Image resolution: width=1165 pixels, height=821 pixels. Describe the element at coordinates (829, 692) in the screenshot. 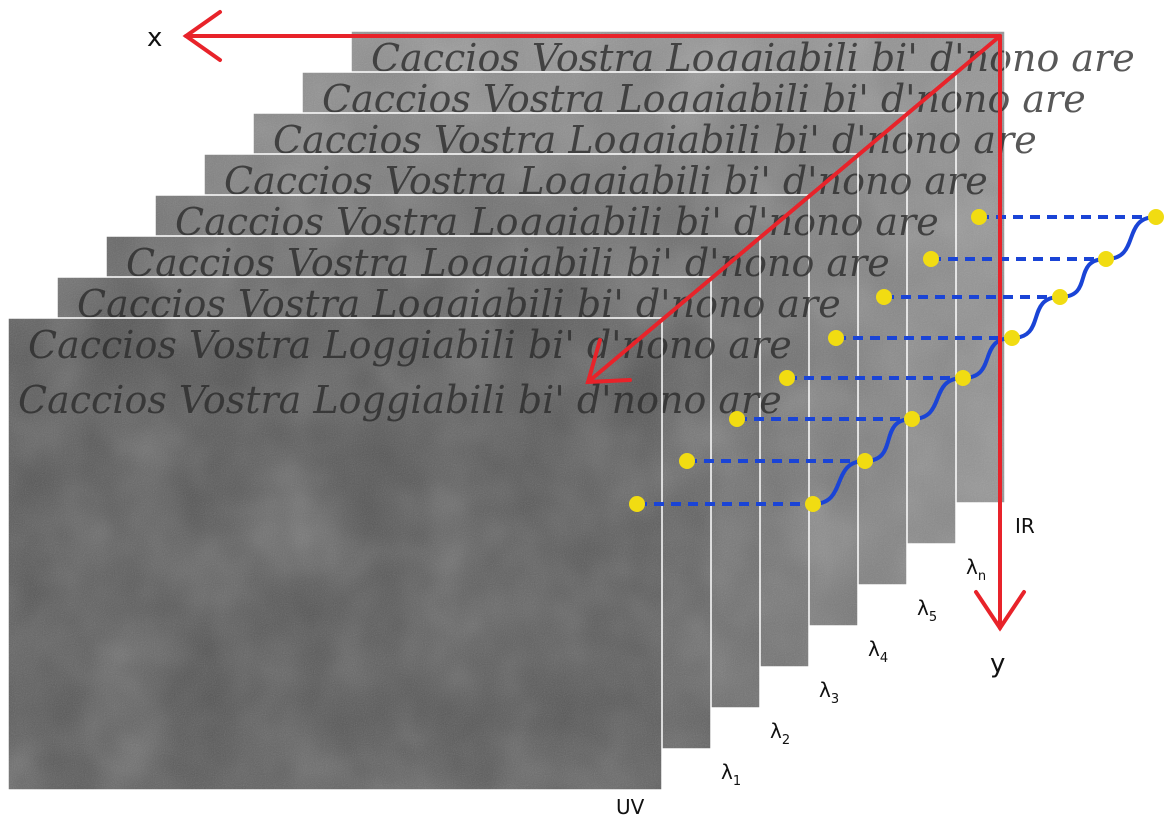

I see `band-label-l3: λ3` at that location.